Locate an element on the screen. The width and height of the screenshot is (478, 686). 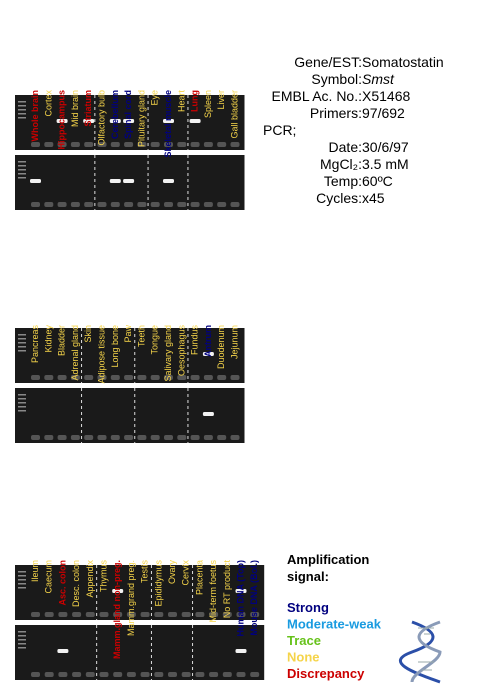
lane-label: Thymus is located at coordinates (104, 576).